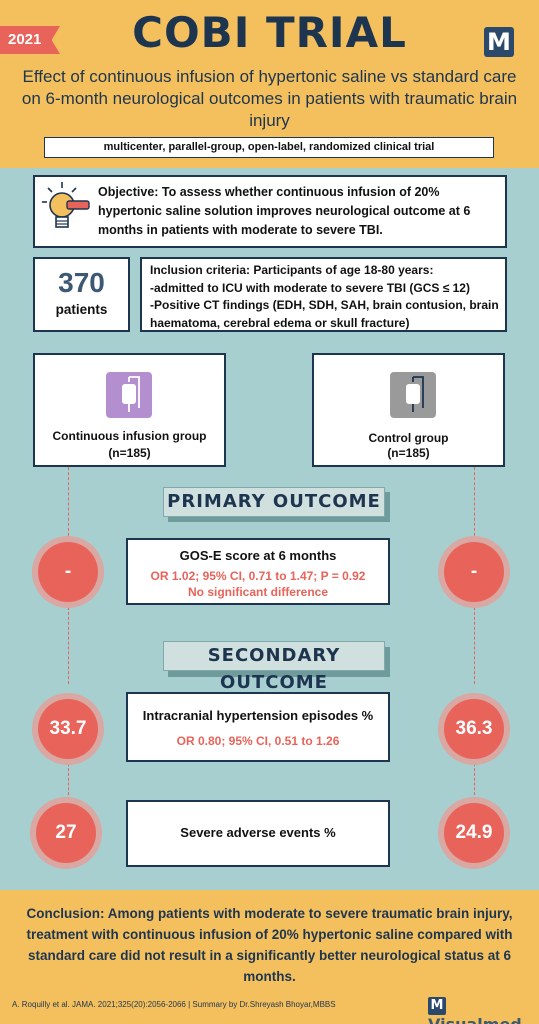 Image resolution: width=539 pixels, height=1024 pixels. What do you see at coordinates (129, 453) in the screenshot?
I see `intervention-group-n: (n=185)` at bounding box center [129, 453].